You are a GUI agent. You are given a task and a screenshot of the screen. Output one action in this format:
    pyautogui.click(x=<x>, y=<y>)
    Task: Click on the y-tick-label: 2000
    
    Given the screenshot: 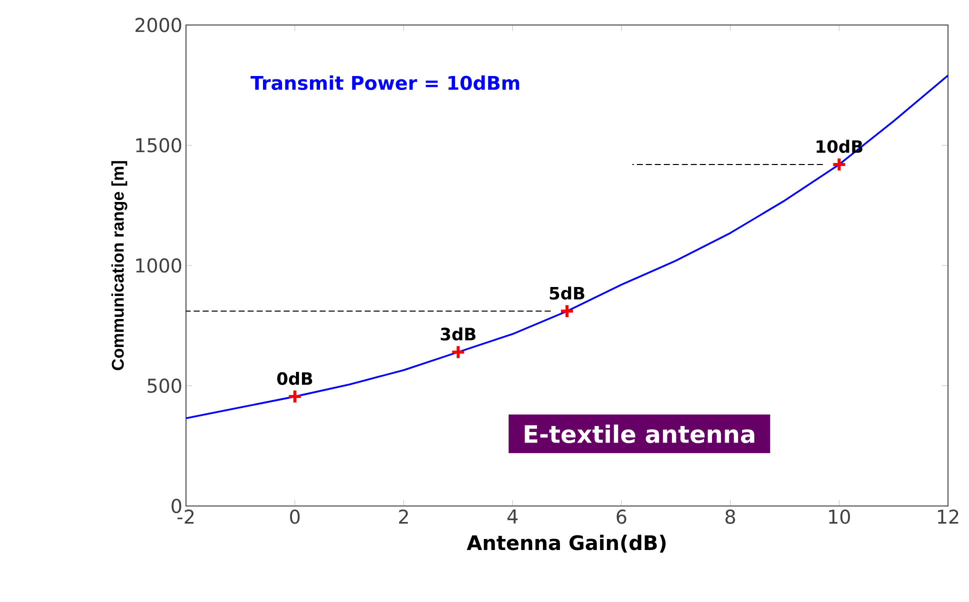 What is the action you would take?
    pyautogui.click(x=159, y=25)
    